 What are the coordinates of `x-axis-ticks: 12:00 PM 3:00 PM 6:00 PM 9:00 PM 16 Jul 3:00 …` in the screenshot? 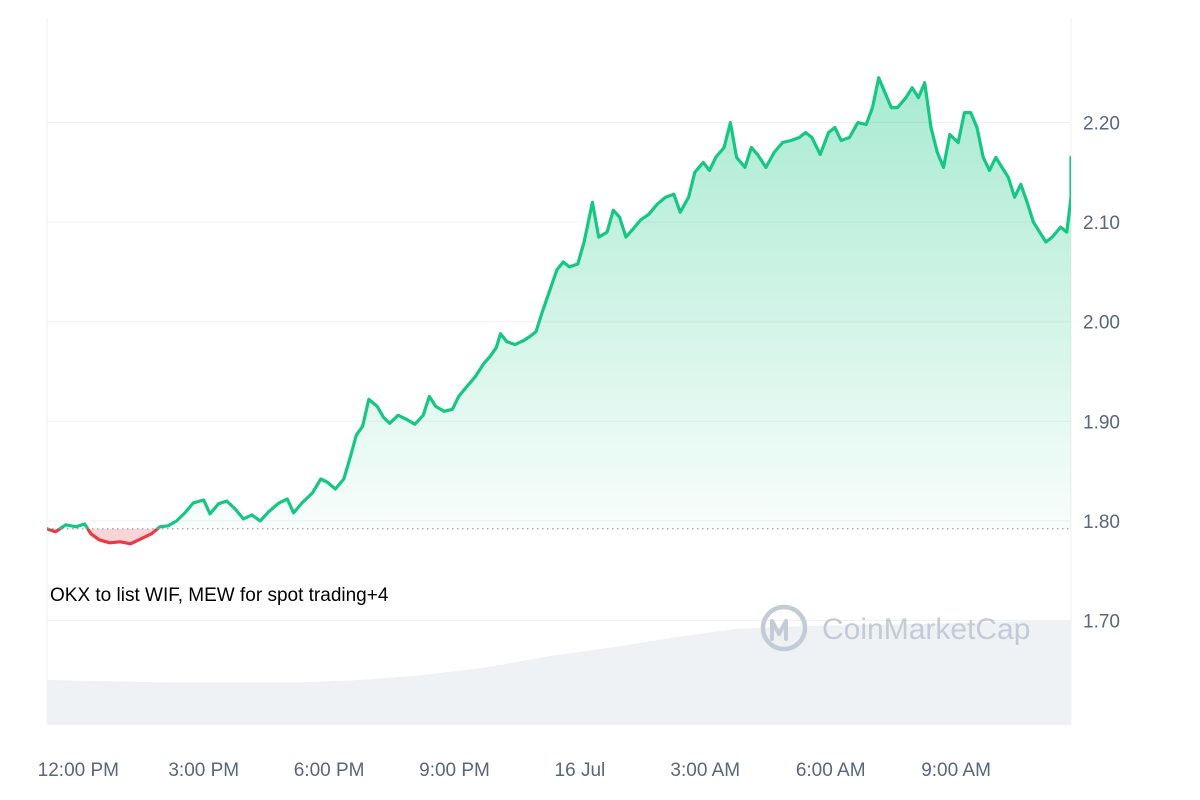 It's located at (514, 770).